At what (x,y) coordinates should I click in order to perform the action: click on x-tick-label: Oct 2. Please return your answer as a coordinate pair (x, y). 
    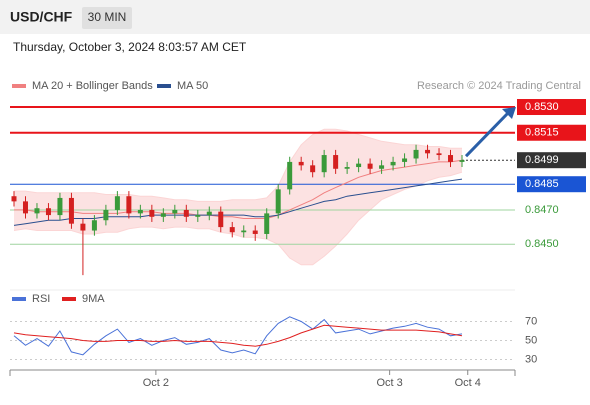
    Looking at the image, I should click on (156, 383).